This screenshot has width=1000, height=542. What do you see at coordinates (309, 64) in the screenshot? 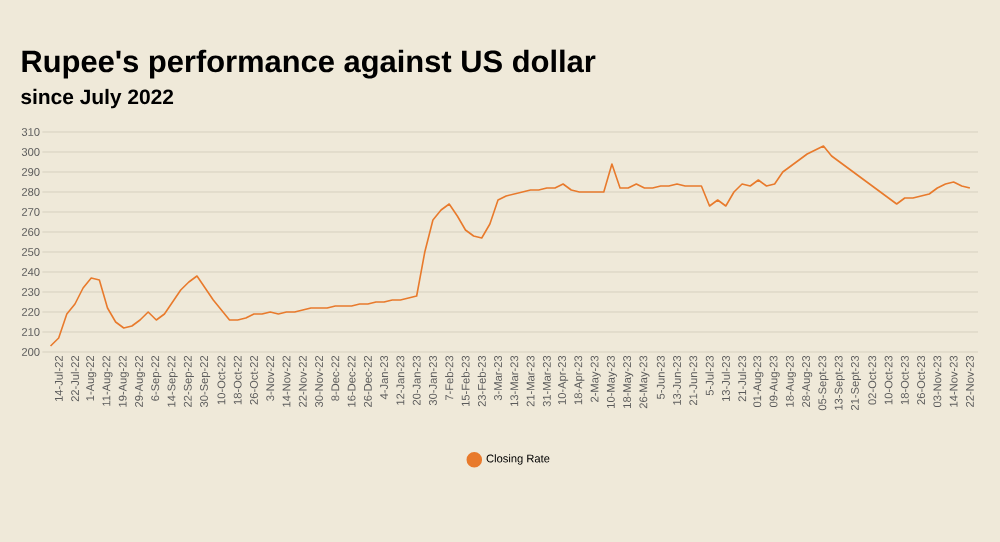
I see `chart-title: Rupee's performance against US dollar` at bounding box center [309, 64].